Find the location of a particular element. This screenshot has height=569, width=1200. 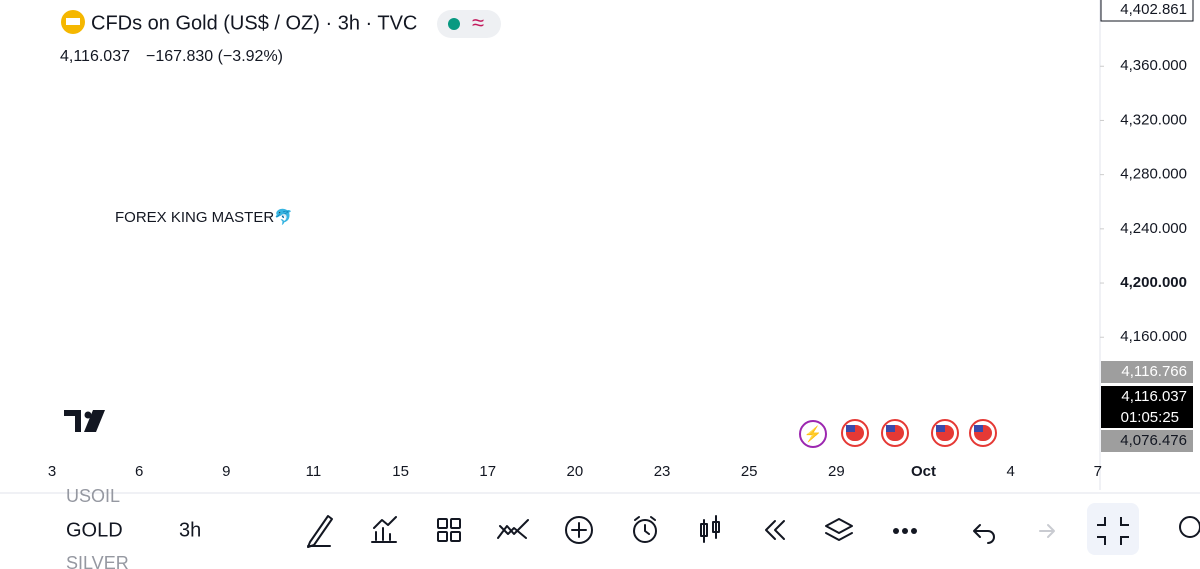

y-tick-label: 4,360.000 is located at coordinates (1153, 65).